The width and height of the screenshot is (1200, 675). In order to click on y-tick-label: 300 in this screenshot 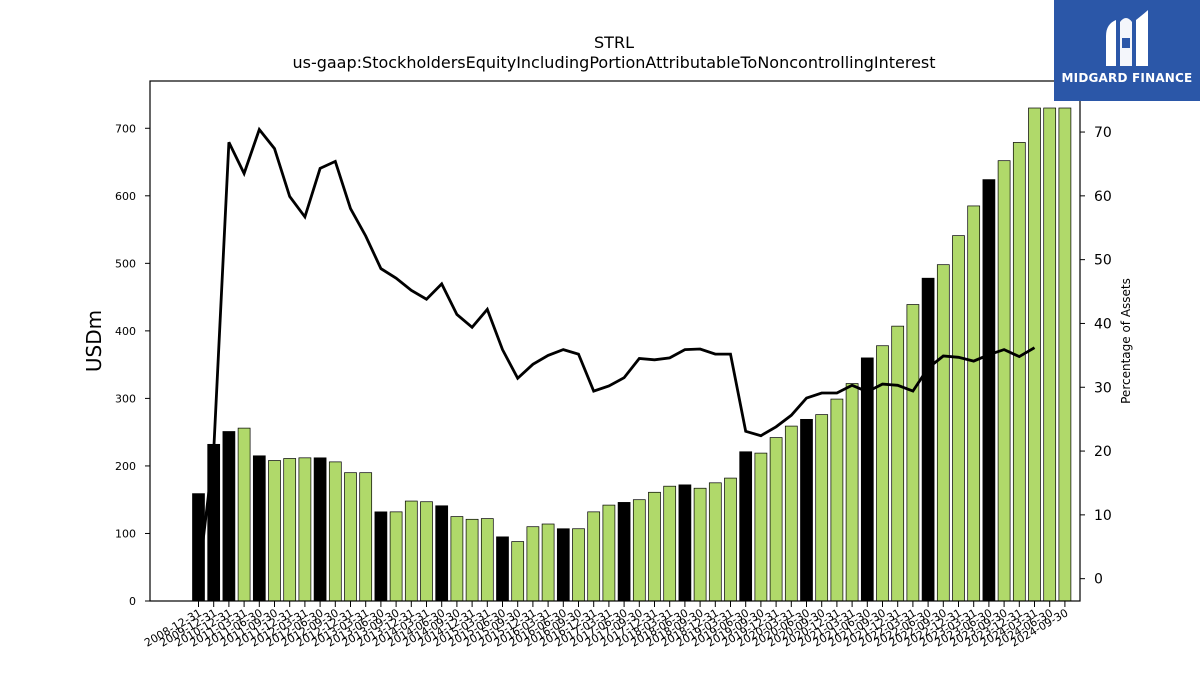, I will do `click(125, 398)`.